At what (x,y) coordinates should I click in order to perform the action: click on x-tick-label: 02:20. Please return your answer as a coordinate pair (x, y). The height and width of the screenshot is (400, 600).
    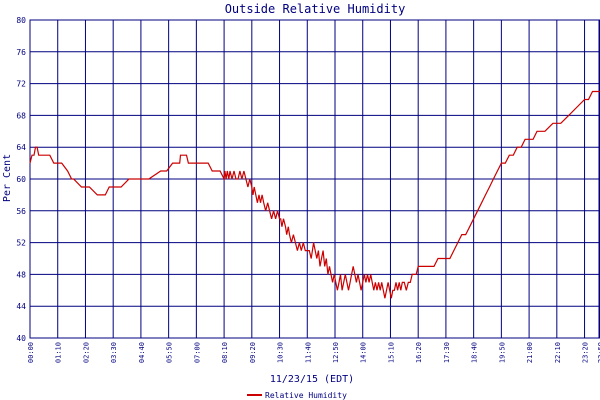
    Looking at the image, I should click on (86, 352).